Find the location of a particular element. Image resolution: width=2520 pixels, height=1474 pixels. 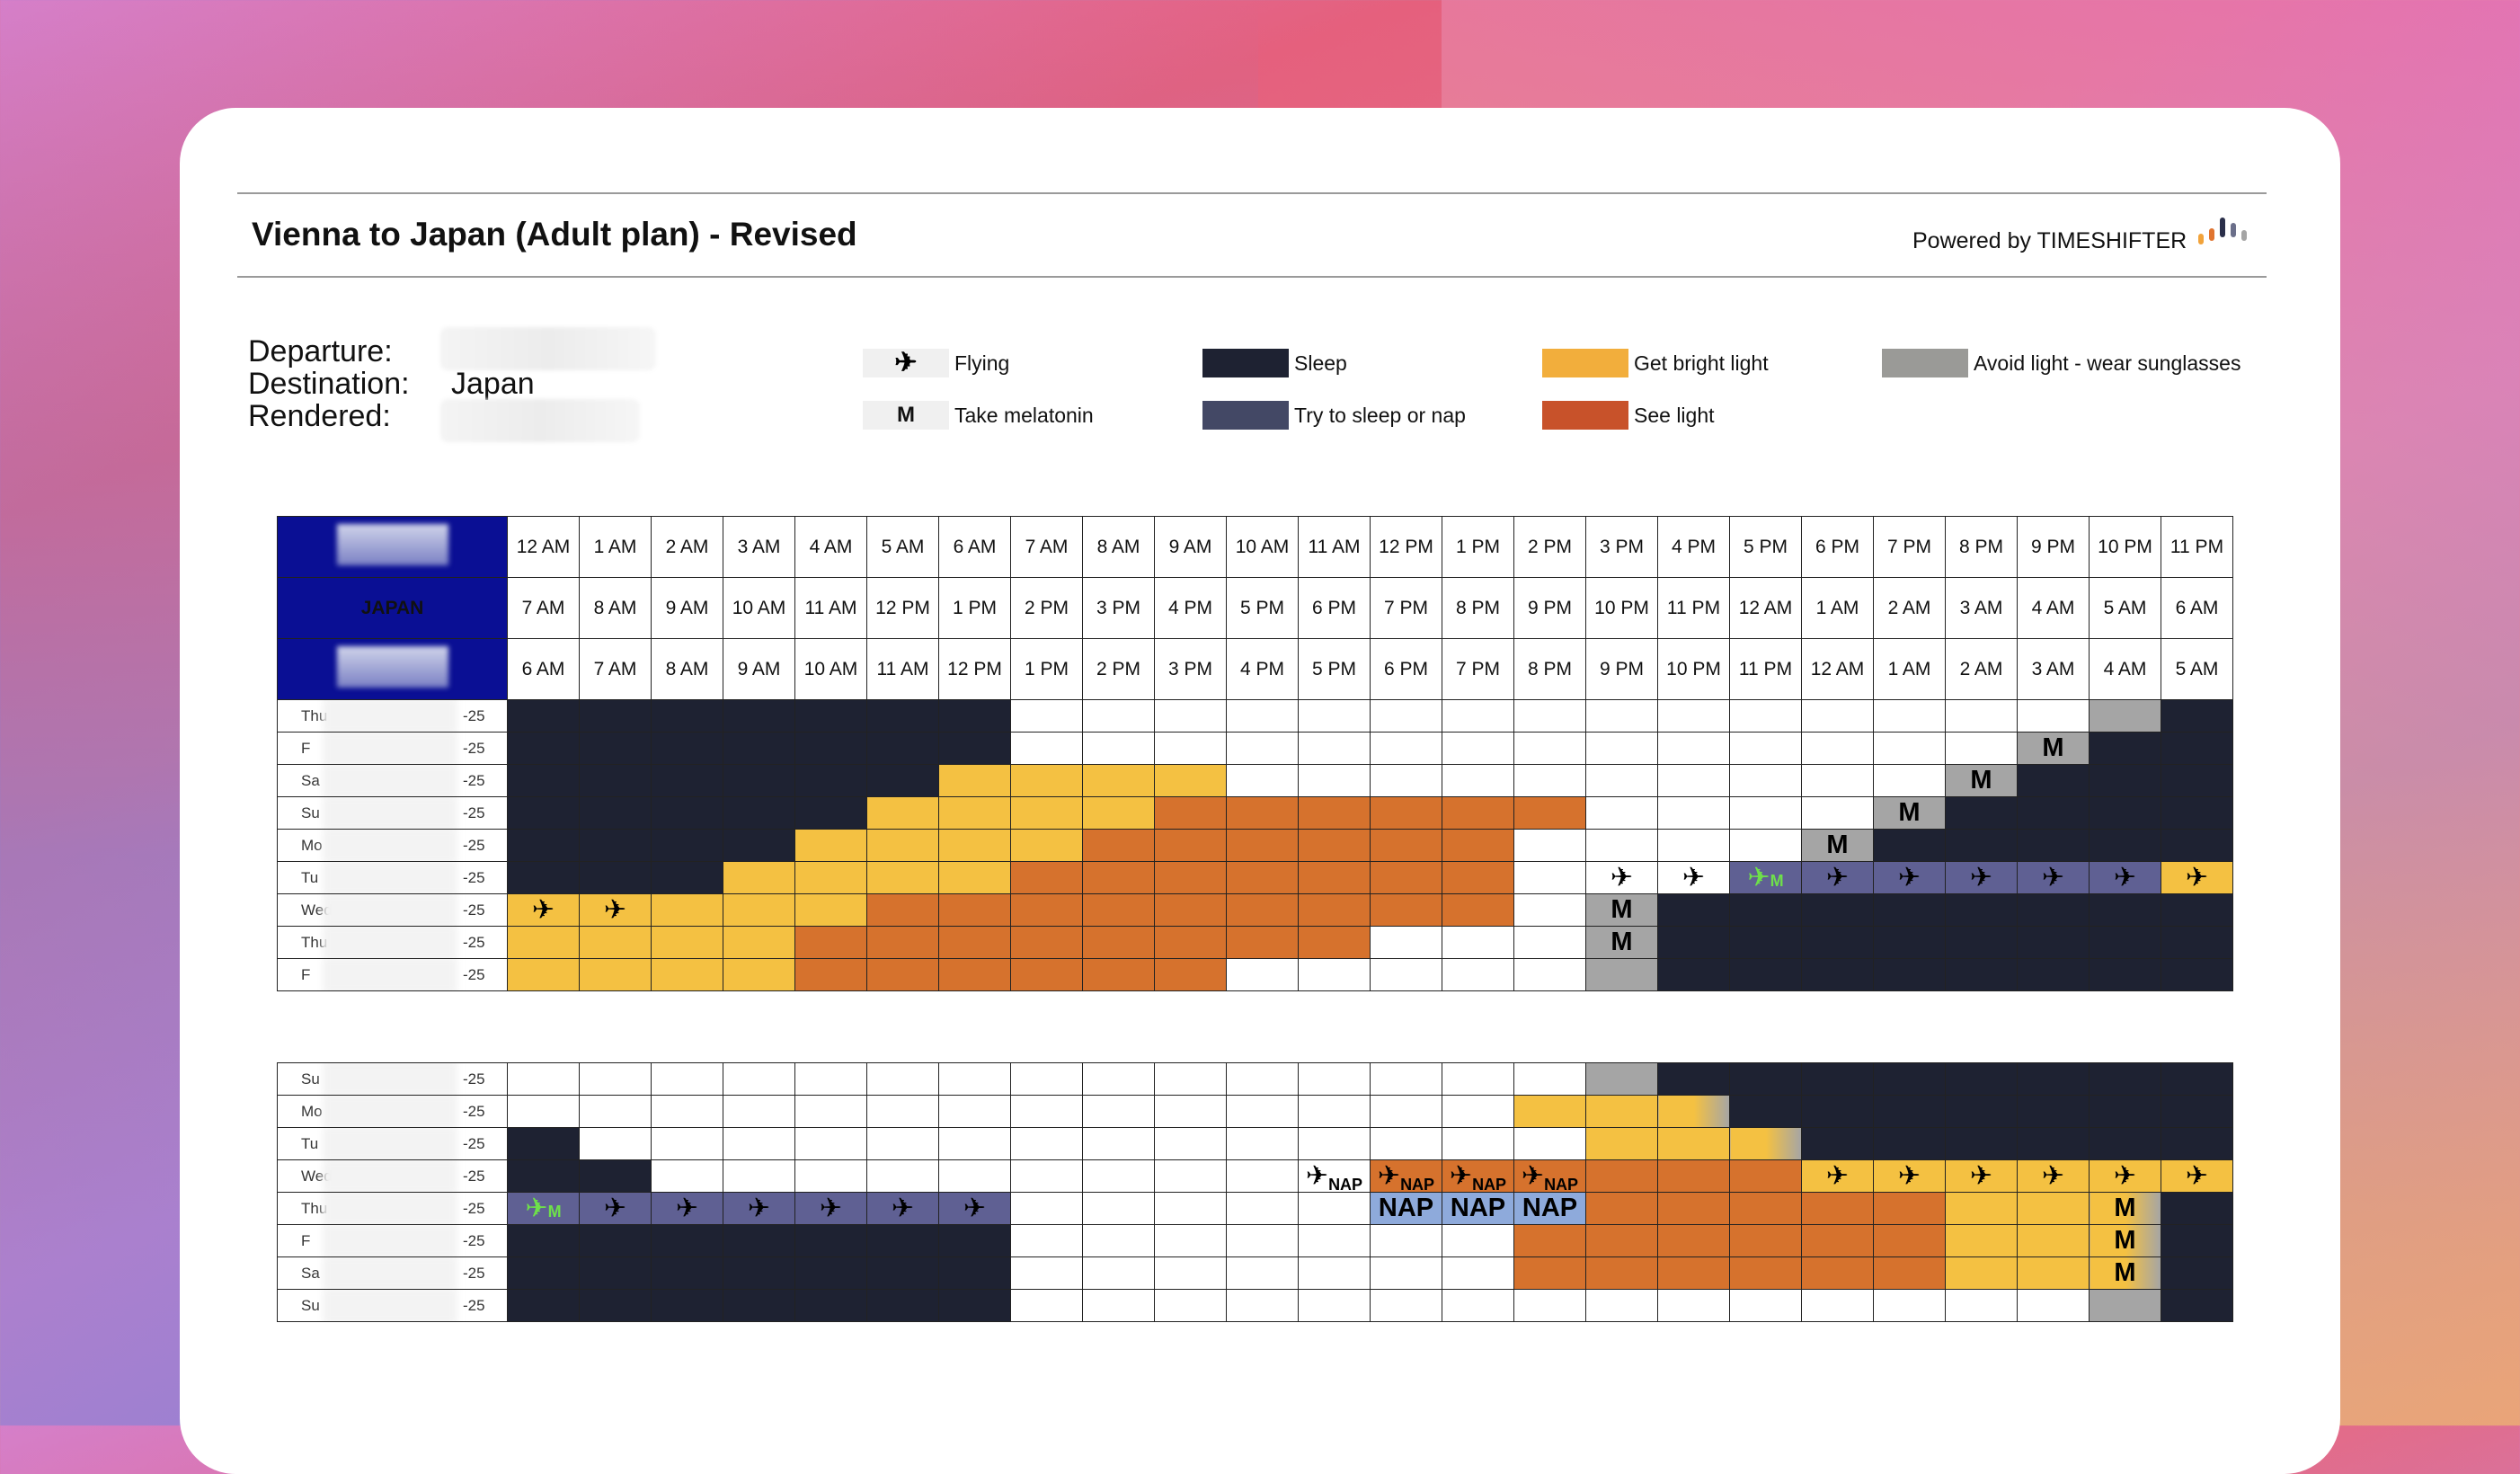

header-rule is located at coordinates (1252, 277).